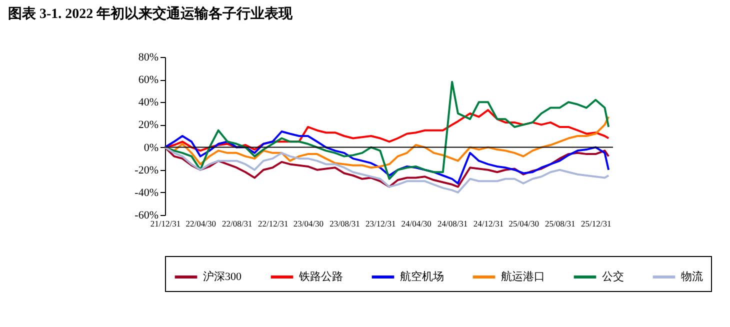  I want to click on legend-label: 公交, so click(613, 276).